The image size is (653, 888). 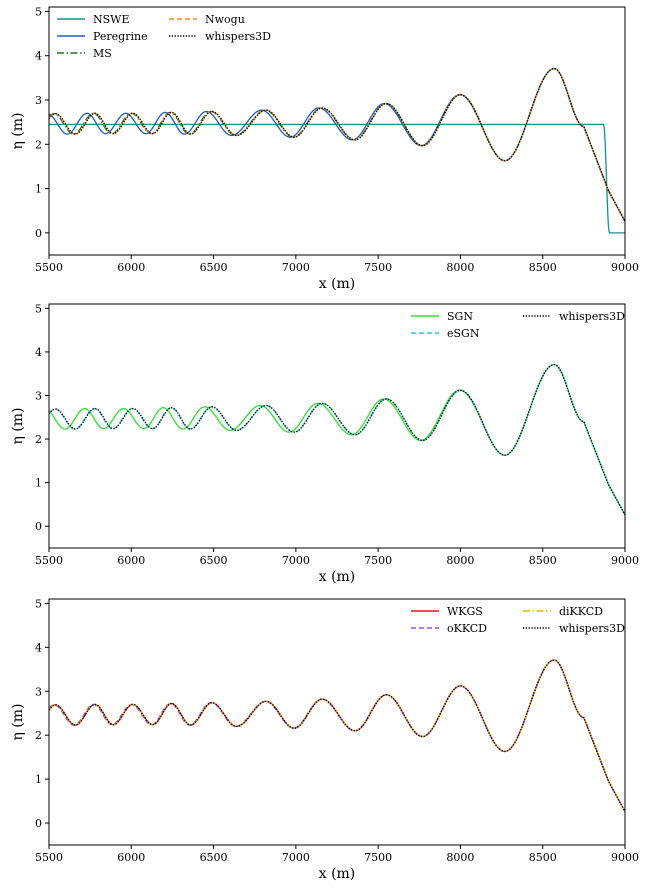 What do you see at coordinates (225, 19) in the screenshot?
I see `legend-label: Nwogu` at bounding box center [225, 19].